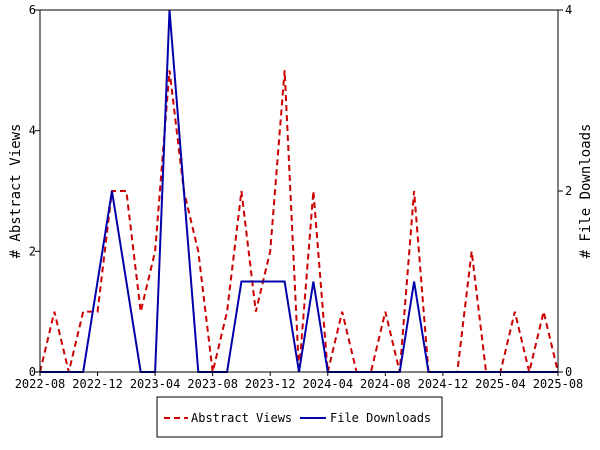 The image size is (600, 450). I want to click on y-left-tick-label: 4, so click(32, 131).